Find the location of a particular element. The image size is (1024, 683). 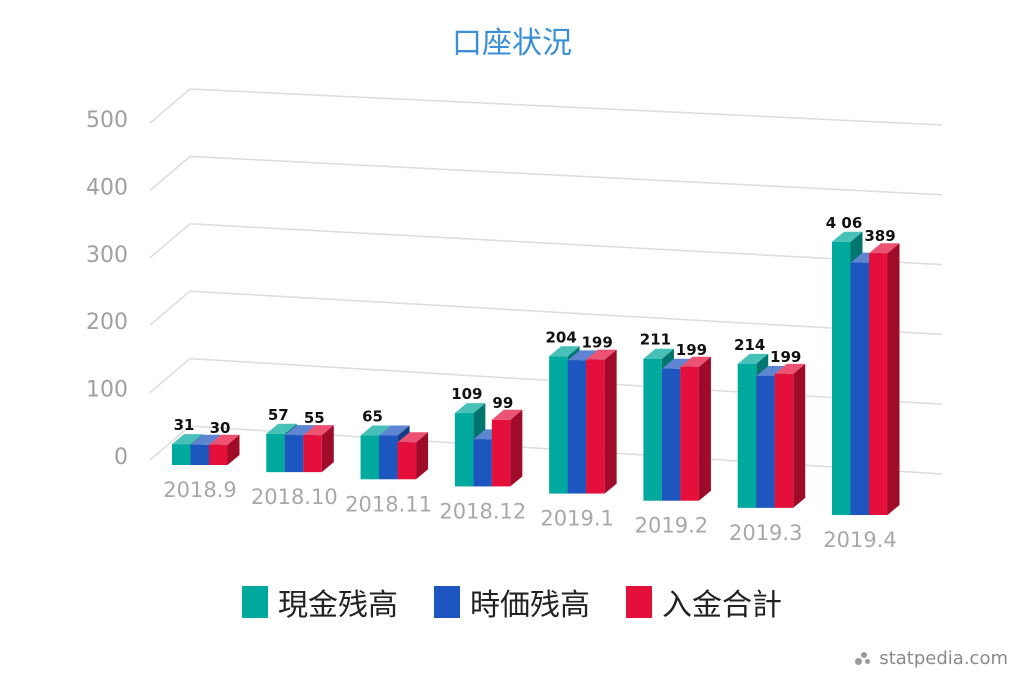

y-tick-label: 100 is located at coordinates (107, 390).